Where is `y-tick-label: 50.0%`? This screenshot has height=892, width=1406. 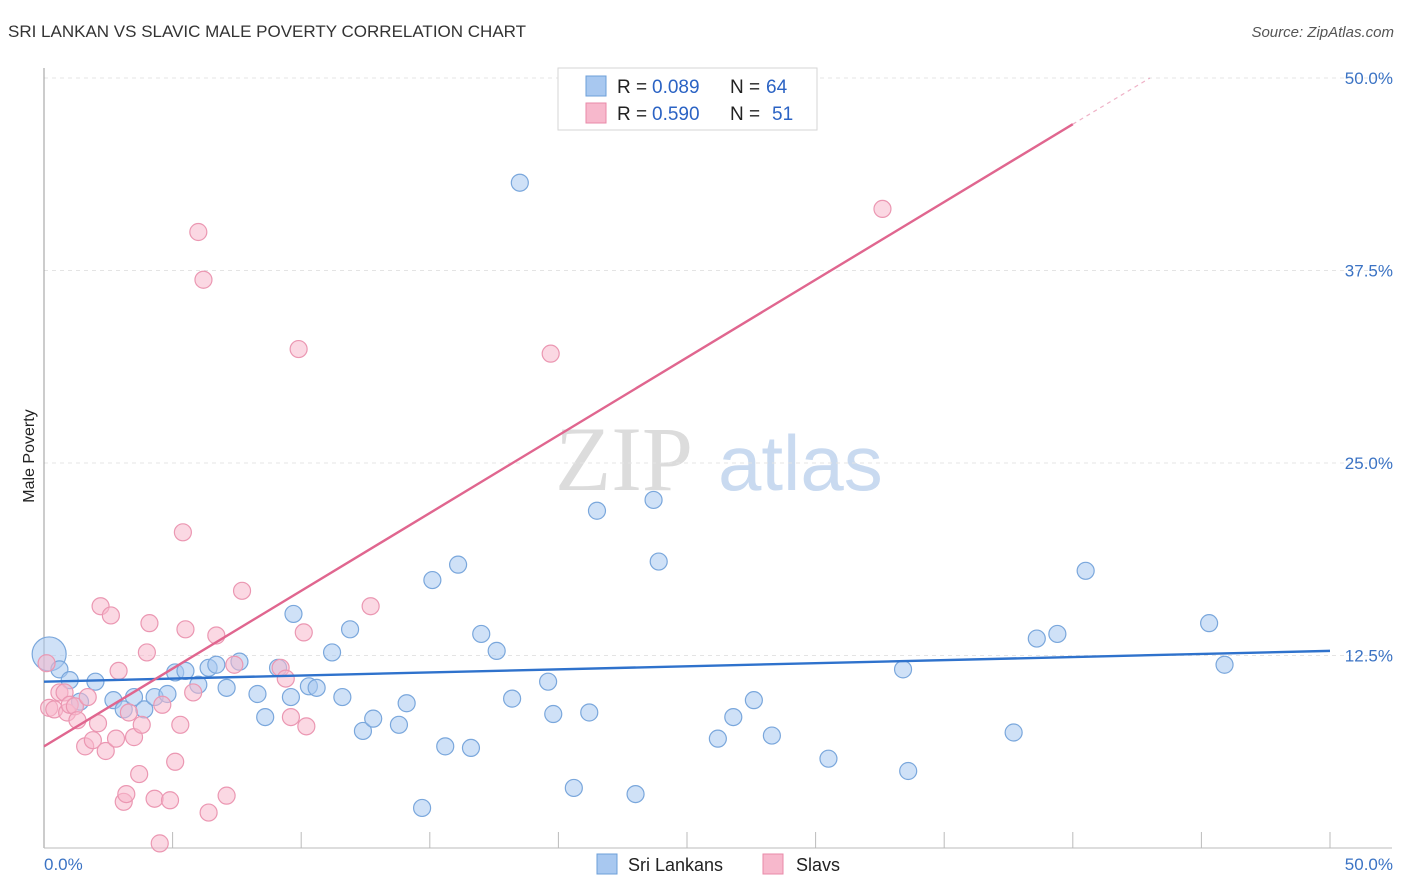 y-tick-label: 50.0% is located at coordinates (1369, 78).